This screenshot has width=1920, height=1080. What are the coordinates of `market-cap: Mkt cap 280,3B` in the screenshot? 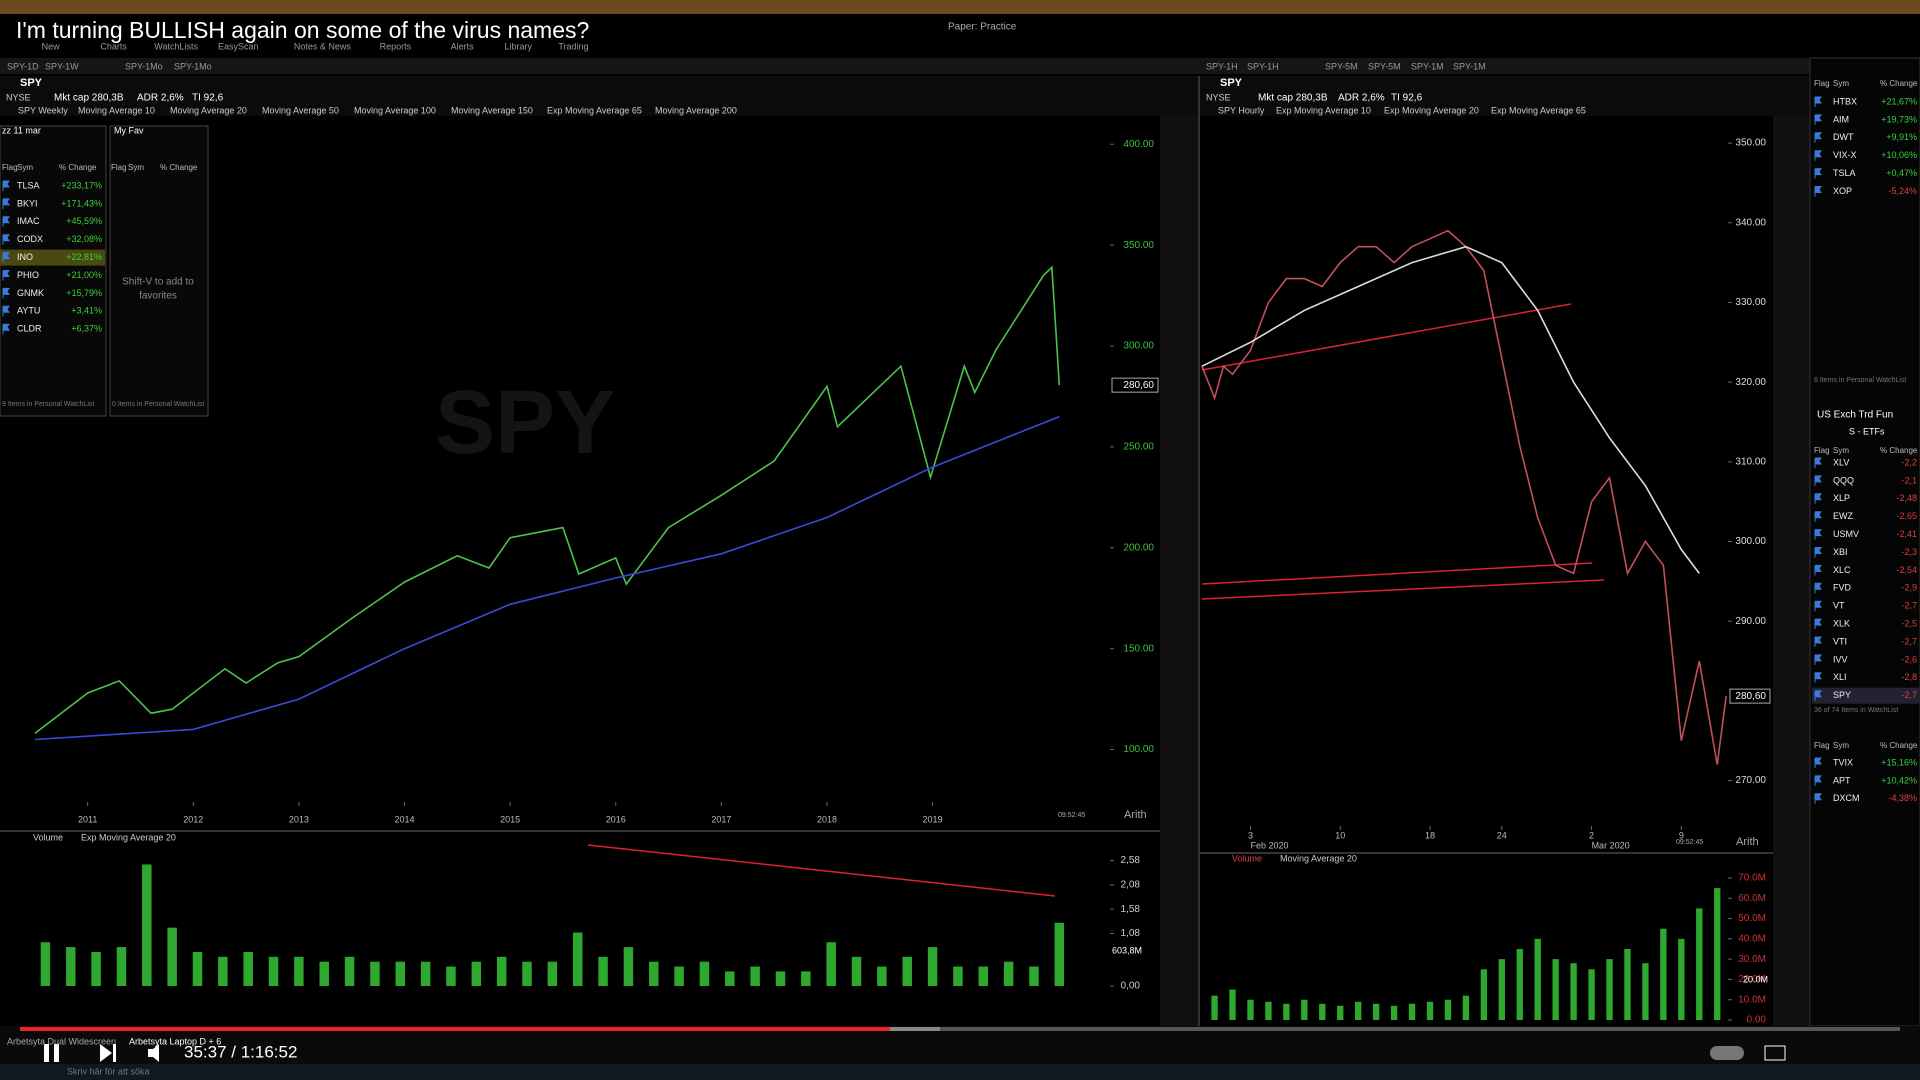 It's located at (89, 98).